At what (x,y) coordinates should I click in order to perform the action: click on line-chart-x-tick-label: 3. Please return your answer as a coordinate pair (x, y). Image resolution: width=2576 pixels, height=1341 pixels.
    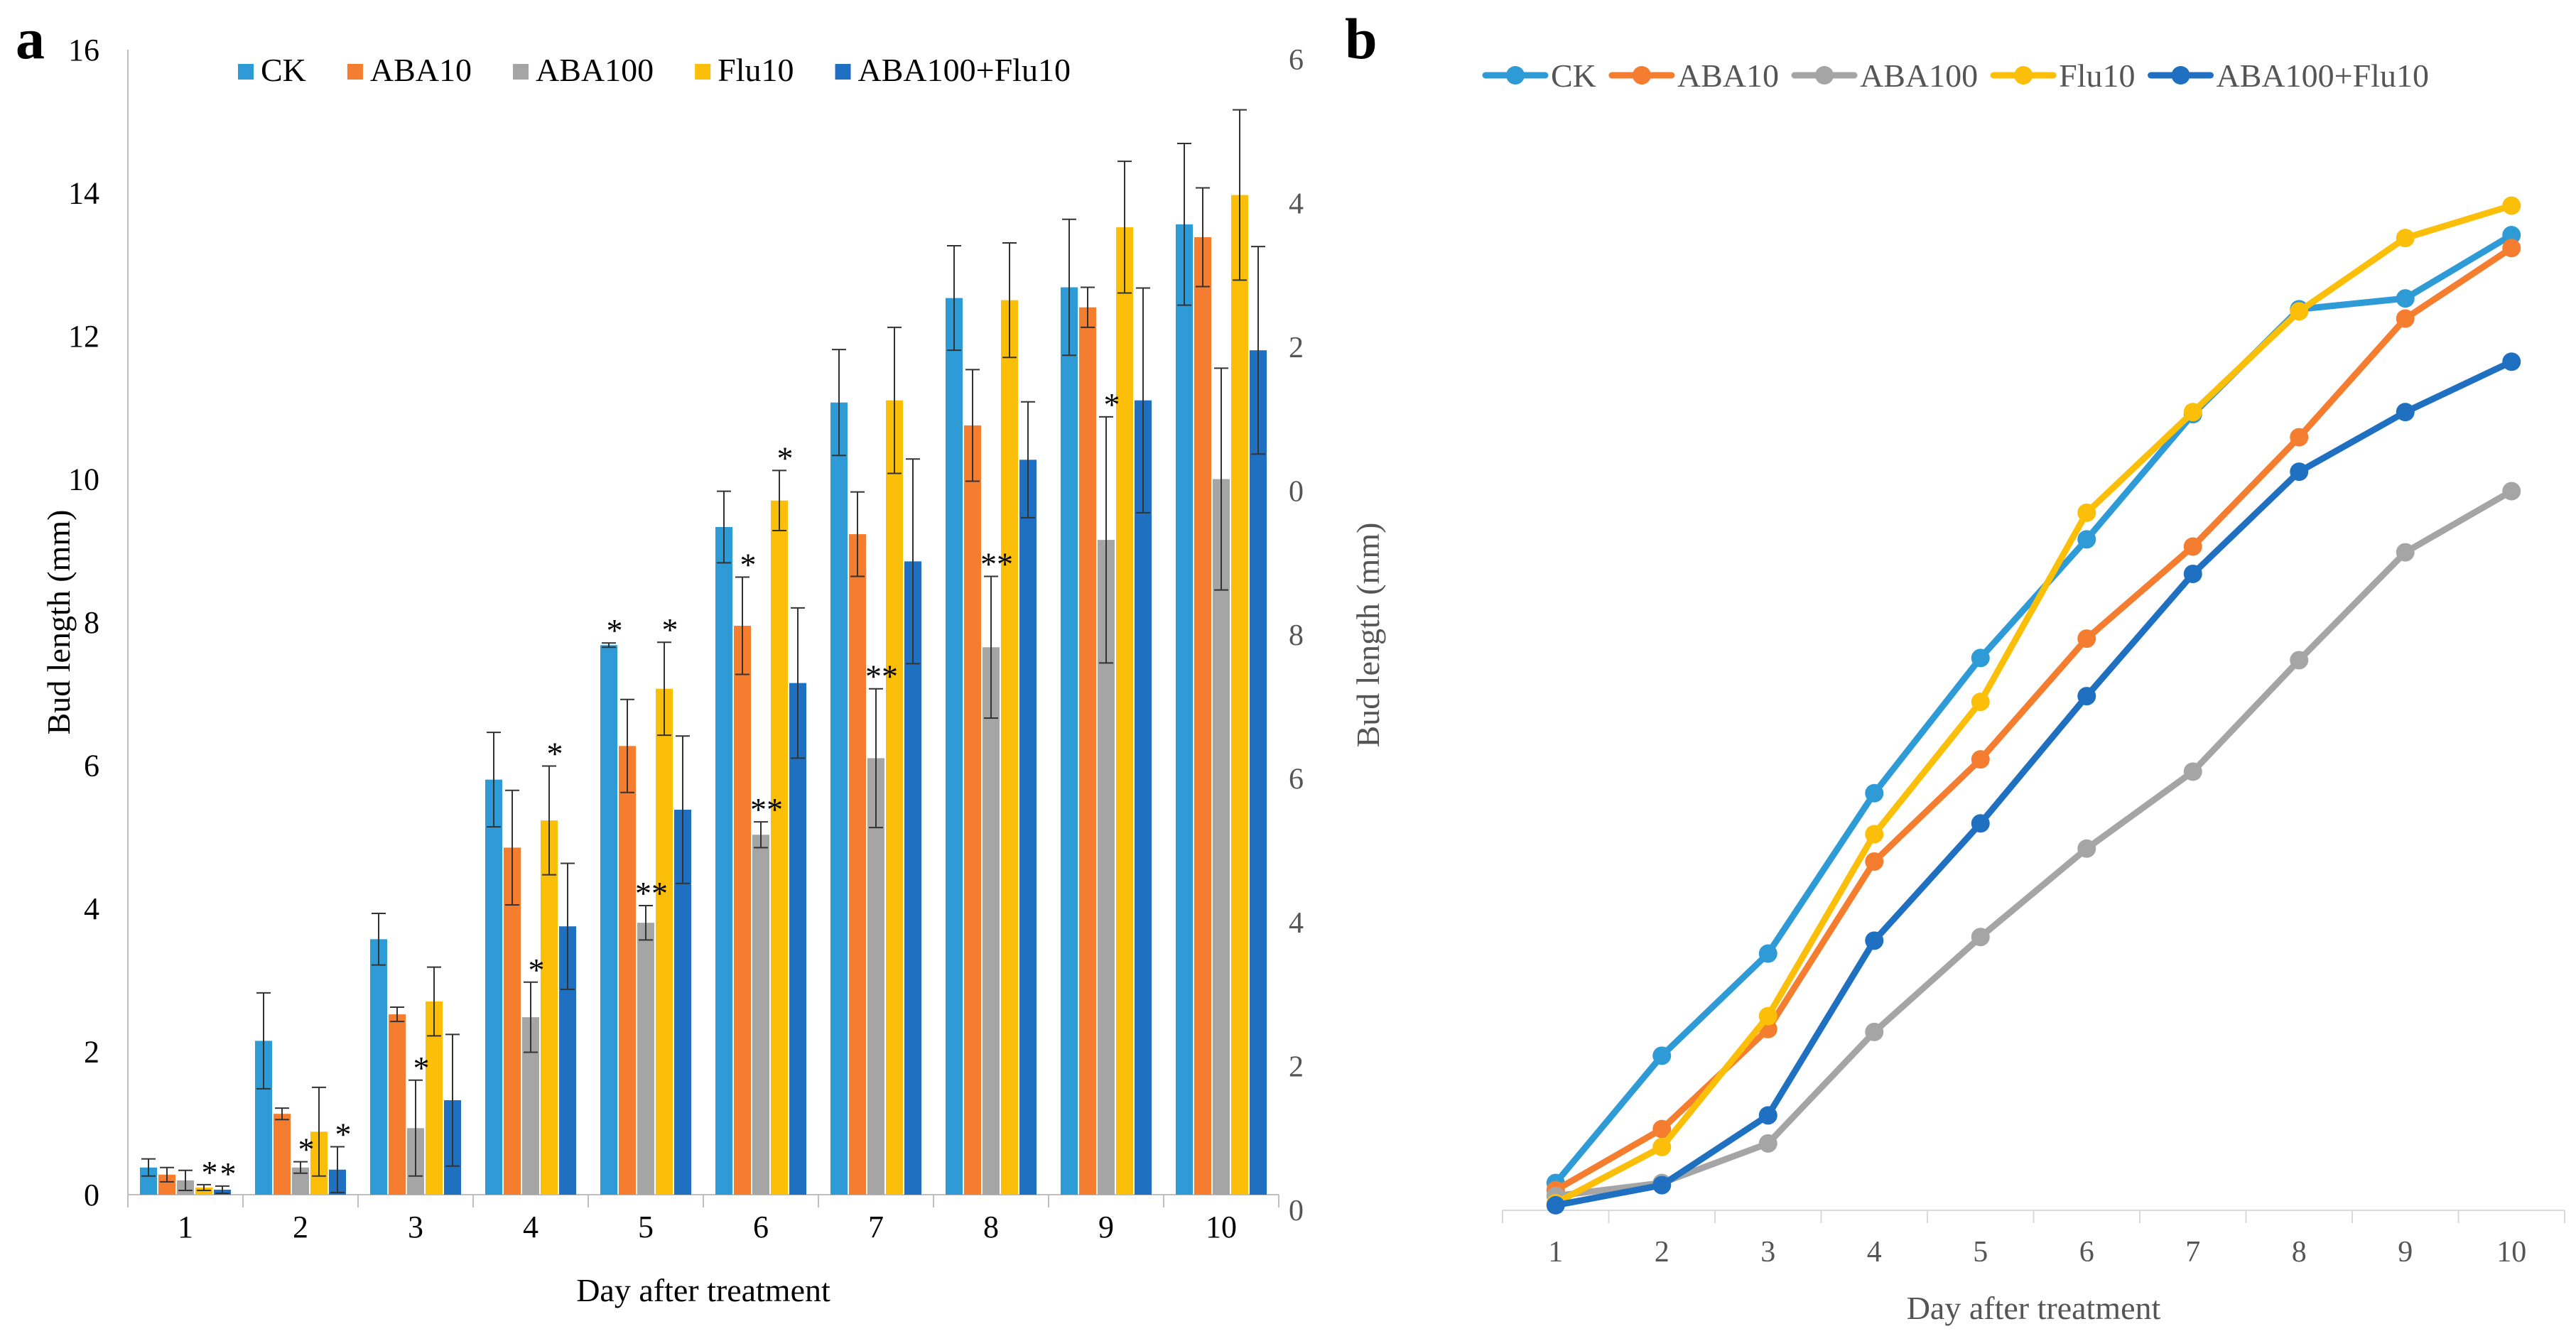
    Looking at the image, I should click on (1767, 1252).